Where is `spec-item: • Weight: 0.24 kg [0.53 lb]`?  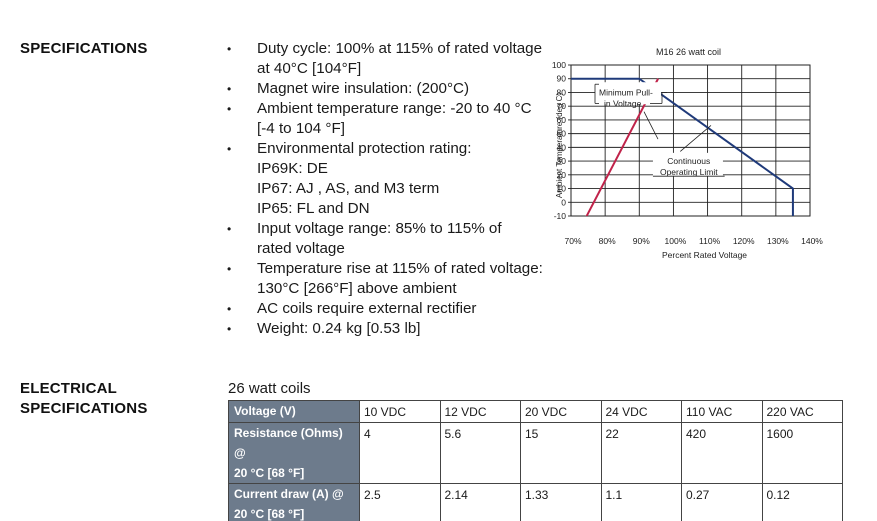
spec-item: • Weight: 0.24 kg [0.53 lb] is located at coordinates (395, 329).